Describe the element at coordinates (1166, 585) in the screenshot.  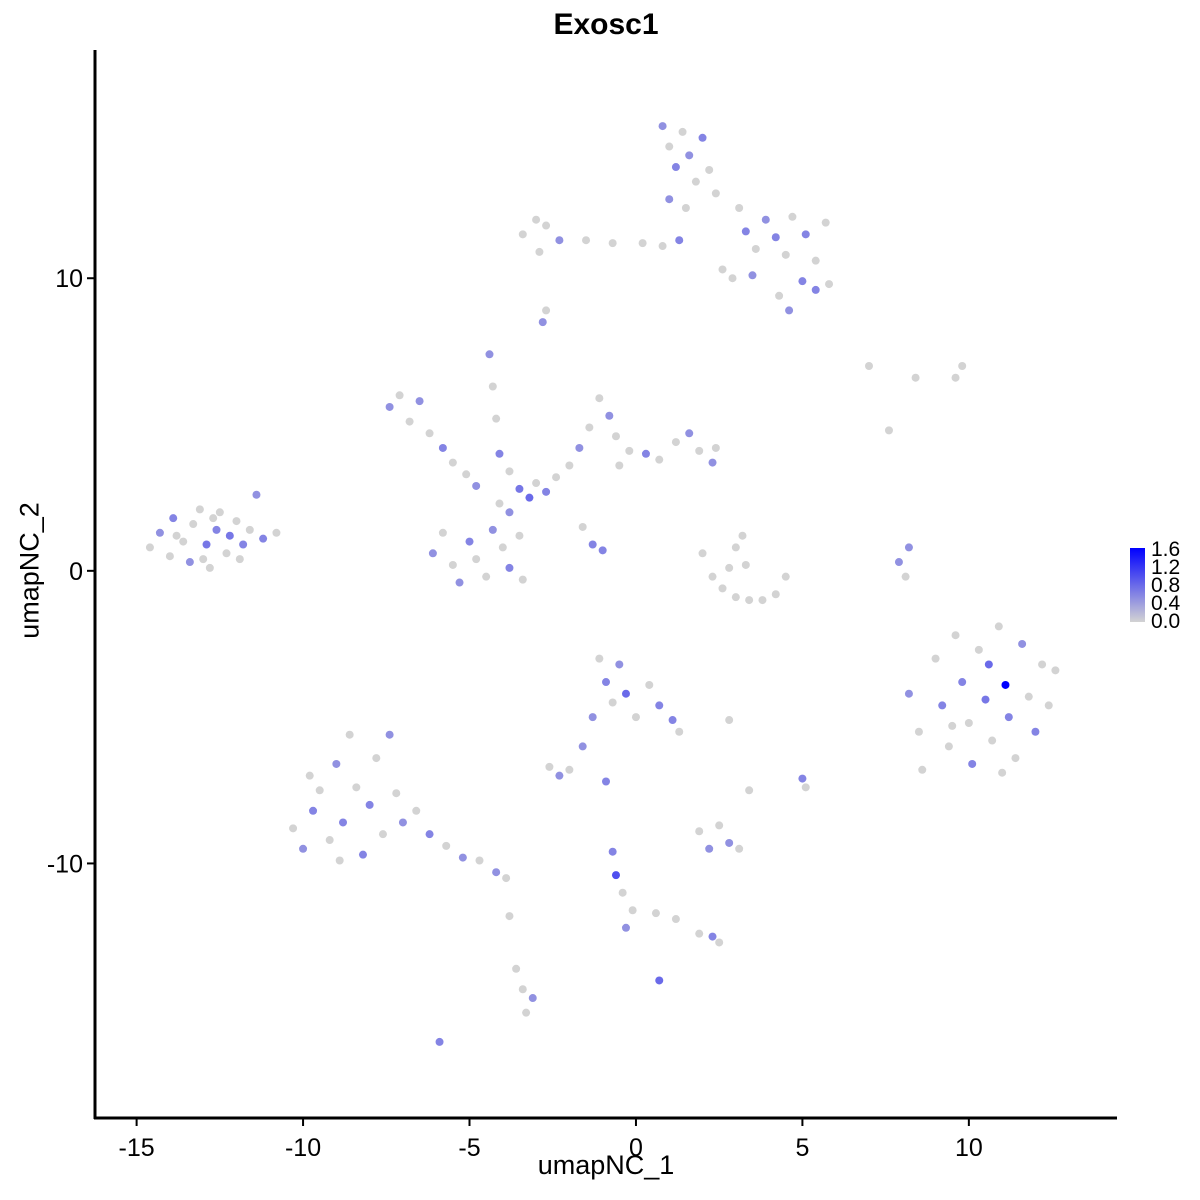
I see `legend-label: 0.8` at that location.